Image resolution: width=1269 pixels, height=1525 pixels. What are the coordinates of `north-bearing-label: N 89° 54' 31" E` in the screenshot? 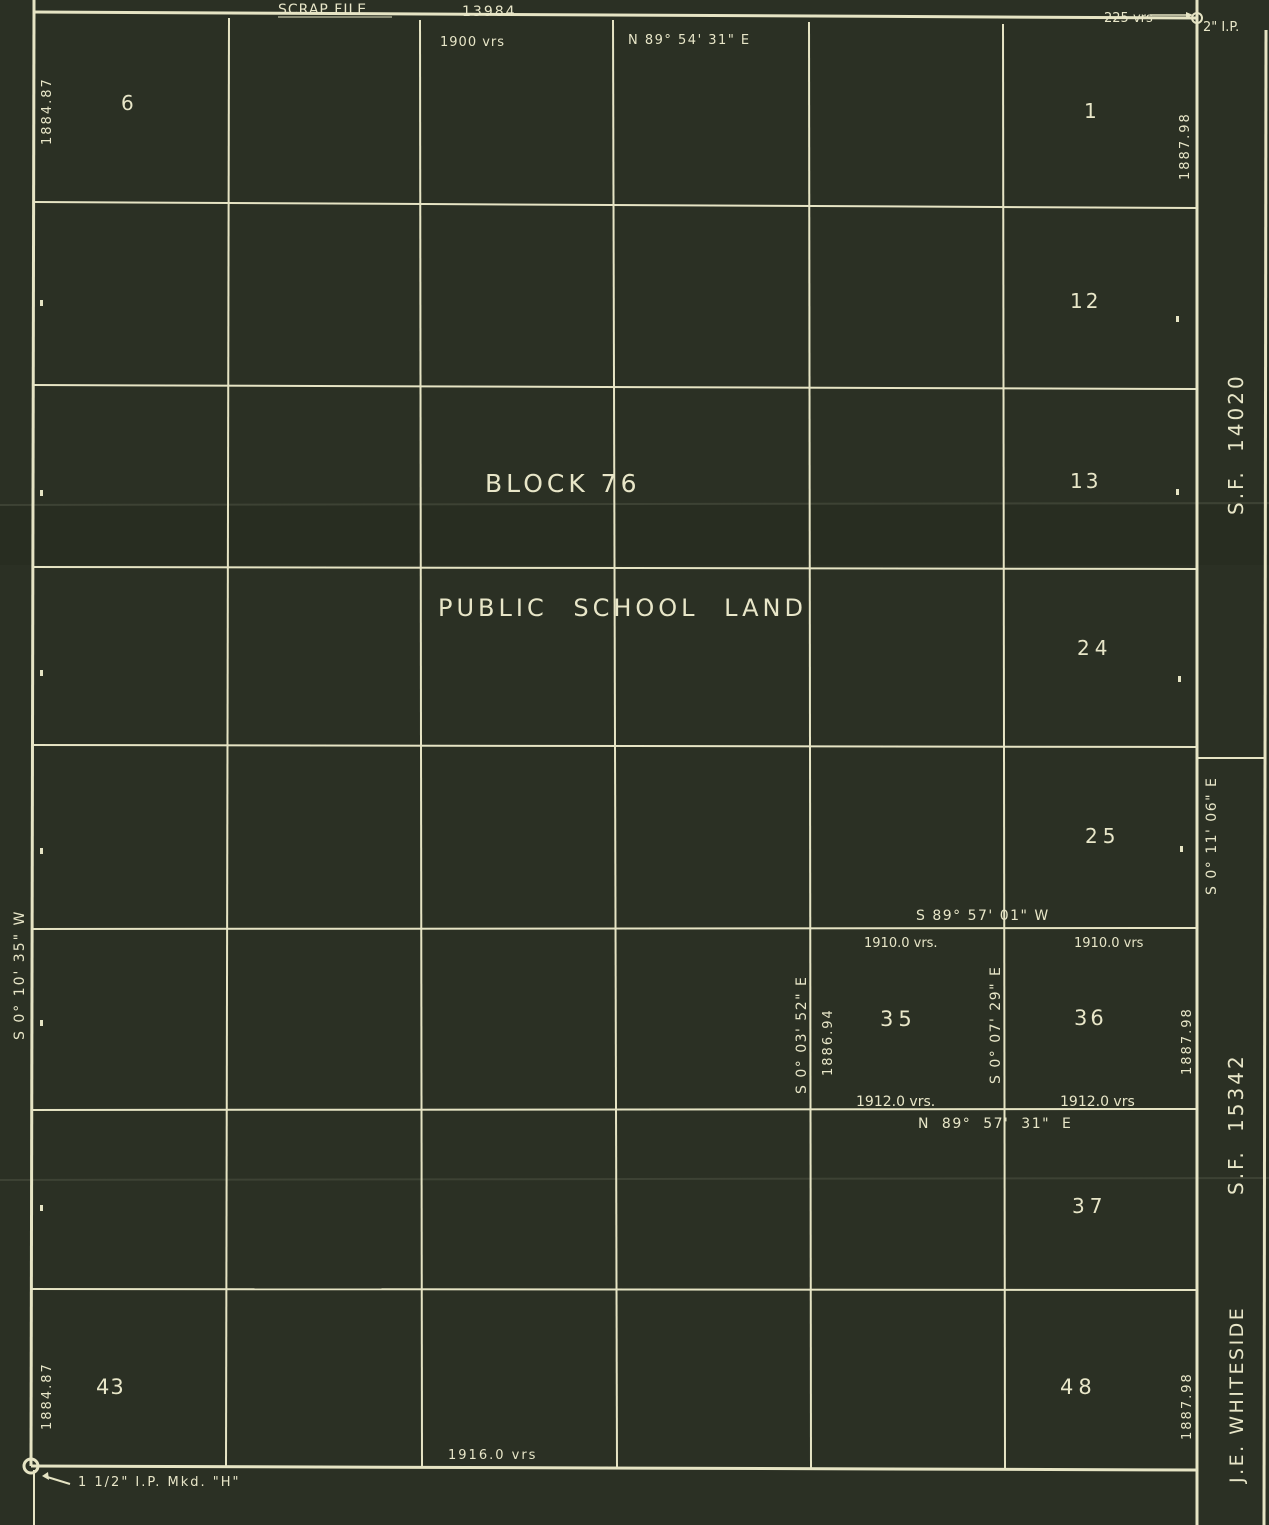 It's located at (689, 40).